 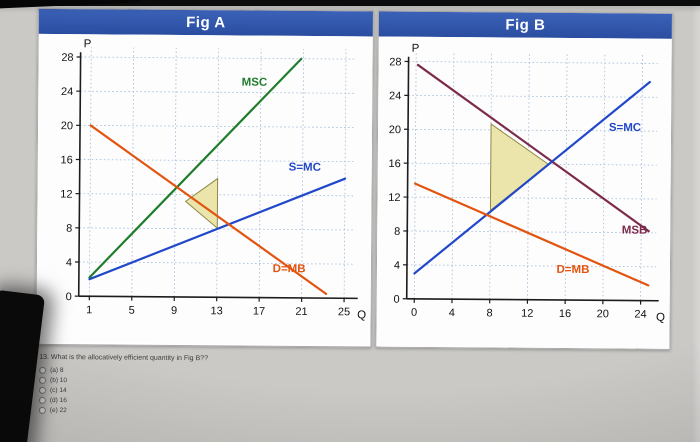 I want to click on x-tick-label: 8, so click(x=489, y=313).